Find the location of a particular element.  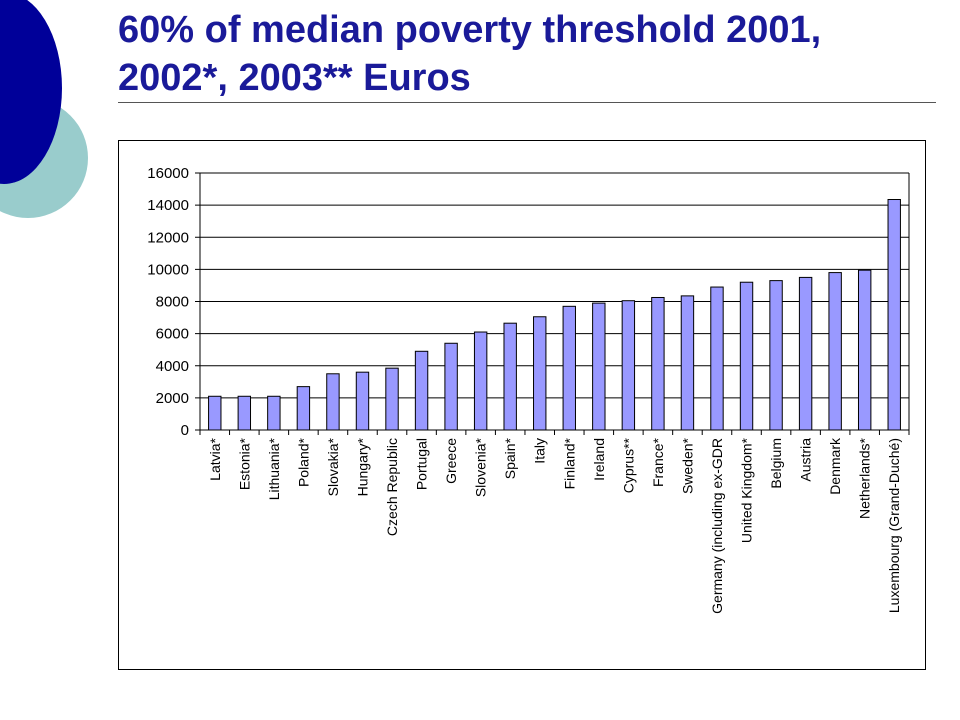

x-tick-label: Slovakia* is located at coordinates (333, 466).